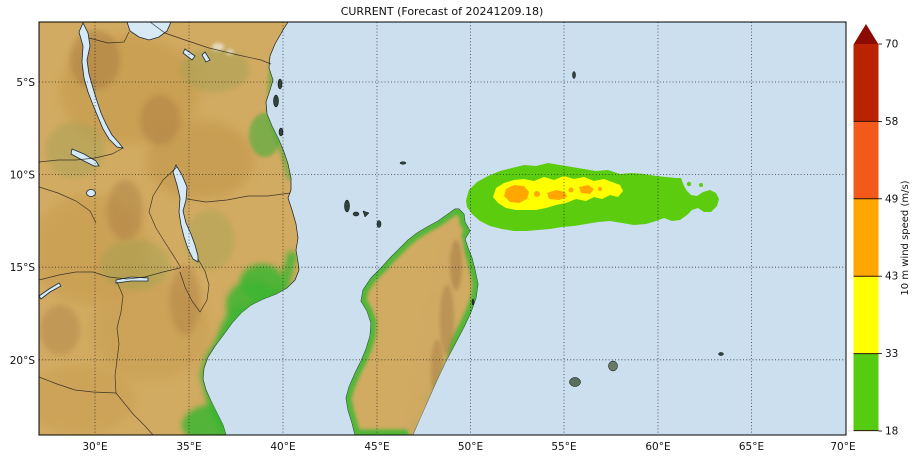 The width and height of the screenshot is (912, 456). What do you see at coordinates (880, 237) in the screenshot?
I see `colorbar-ticks` at bounding box center [880, 237].